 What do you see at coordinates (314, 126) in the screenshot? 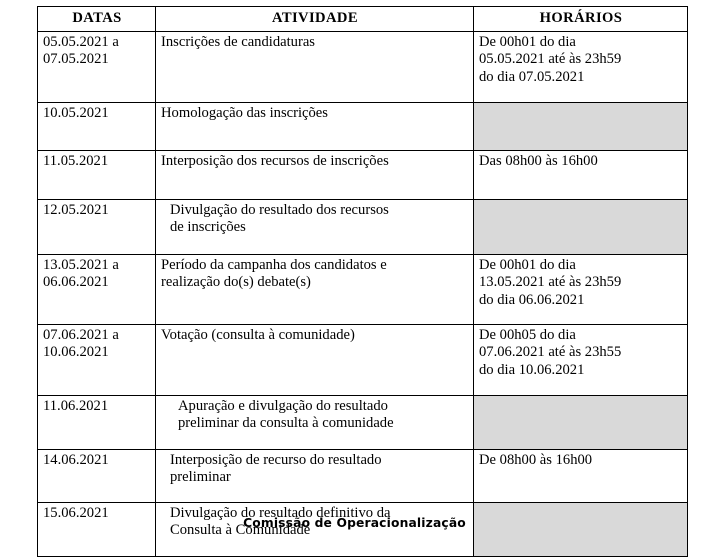
I see `cell-activity: Homologação das inscrições` at bounding box center [314, 126].